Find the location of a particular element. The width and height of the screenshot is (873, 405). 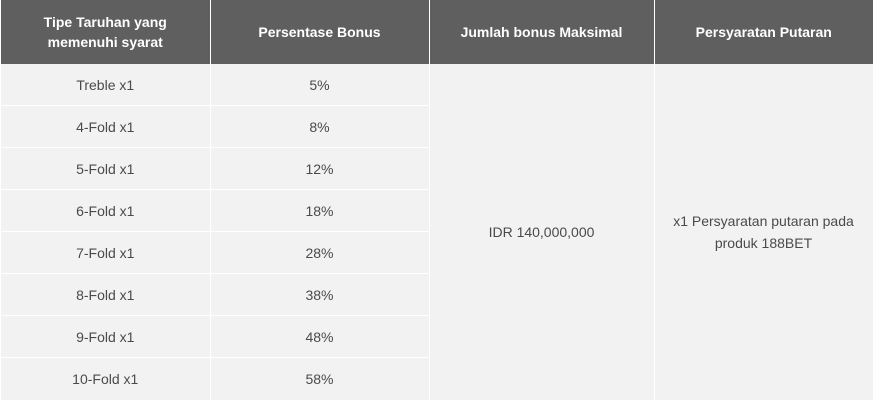

bet-type-cell: 8-Fold x1 is located at coordinates (106, 294).